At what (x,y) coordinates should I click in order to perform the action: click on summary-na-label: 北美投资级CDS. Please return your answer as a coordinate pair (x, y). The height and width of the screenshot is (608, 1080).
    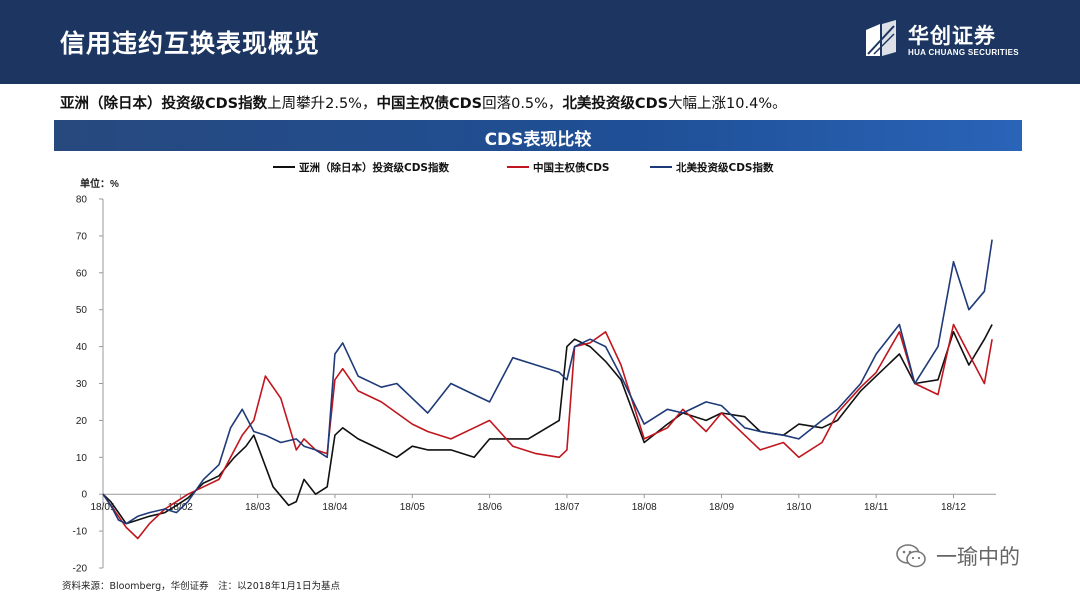
    Looking at the image, I should click on (615, 104).